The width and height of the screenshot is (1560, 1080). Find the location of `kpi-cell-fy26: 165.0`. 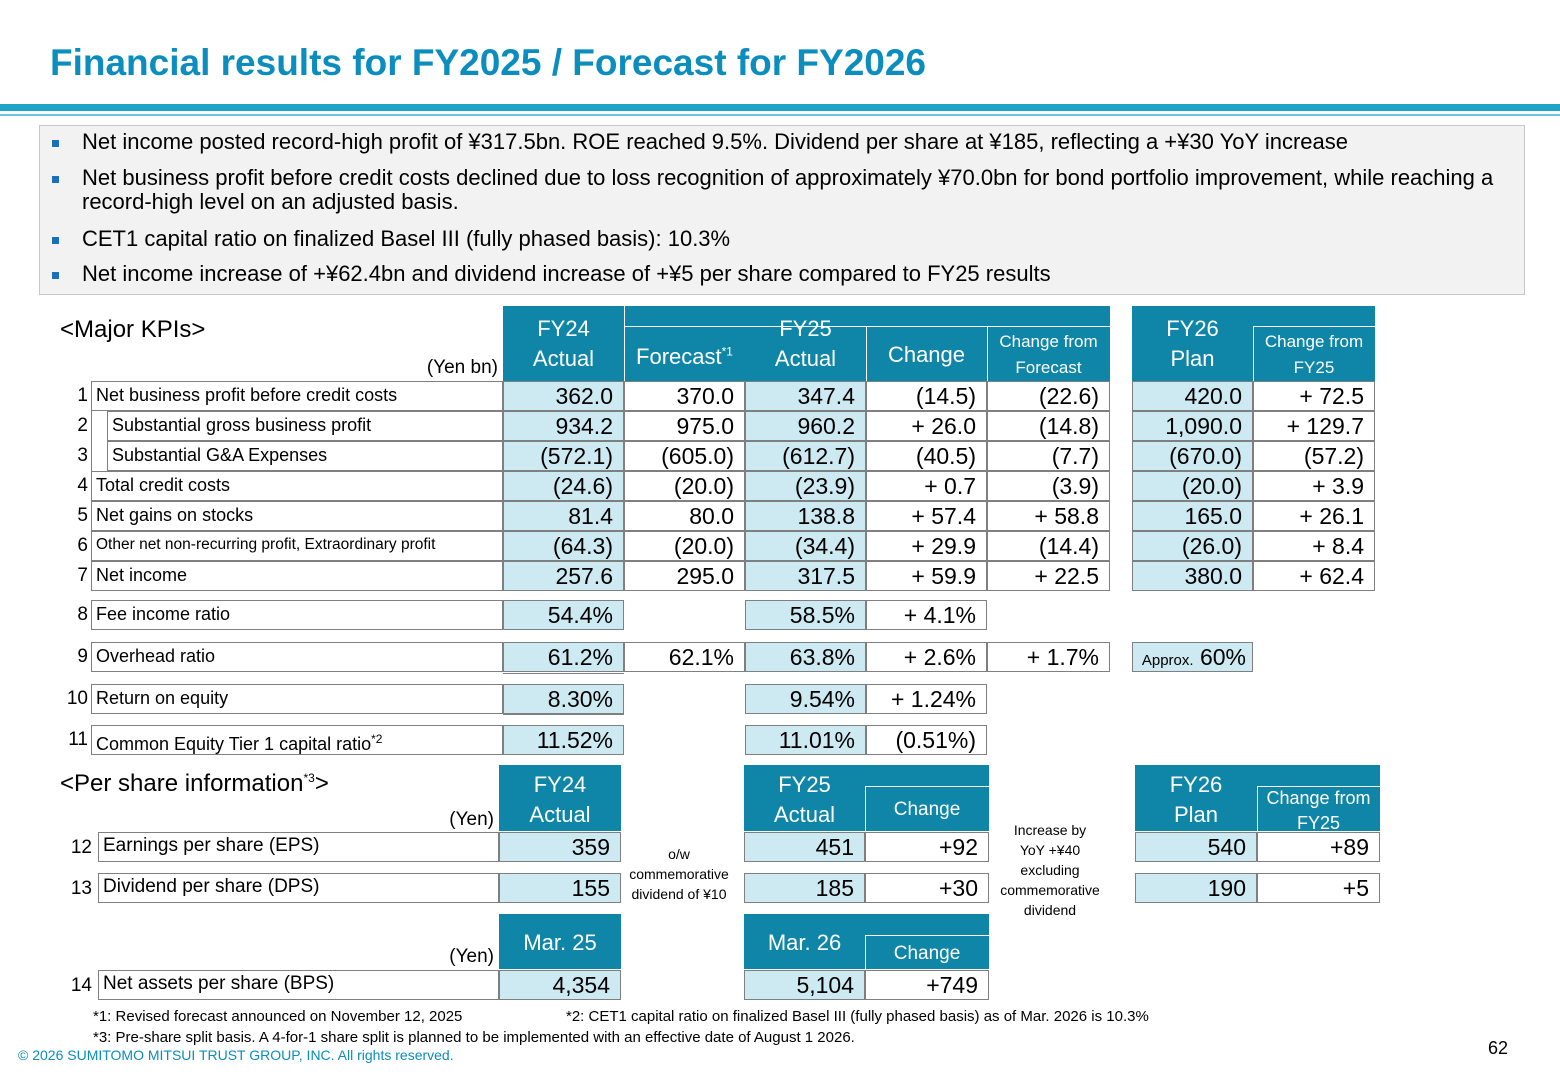

kpi-cell-fy26: 165.0 is located at coordinates (1192, 516).